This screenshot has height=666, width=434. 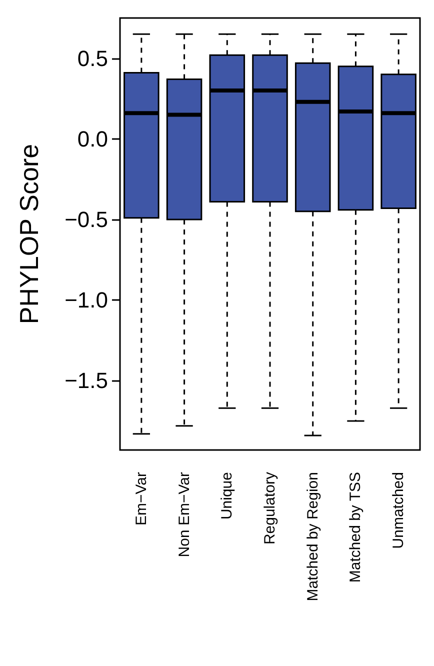 I want to click on y-tick-label: 0.0, so click(x=92, y=139).